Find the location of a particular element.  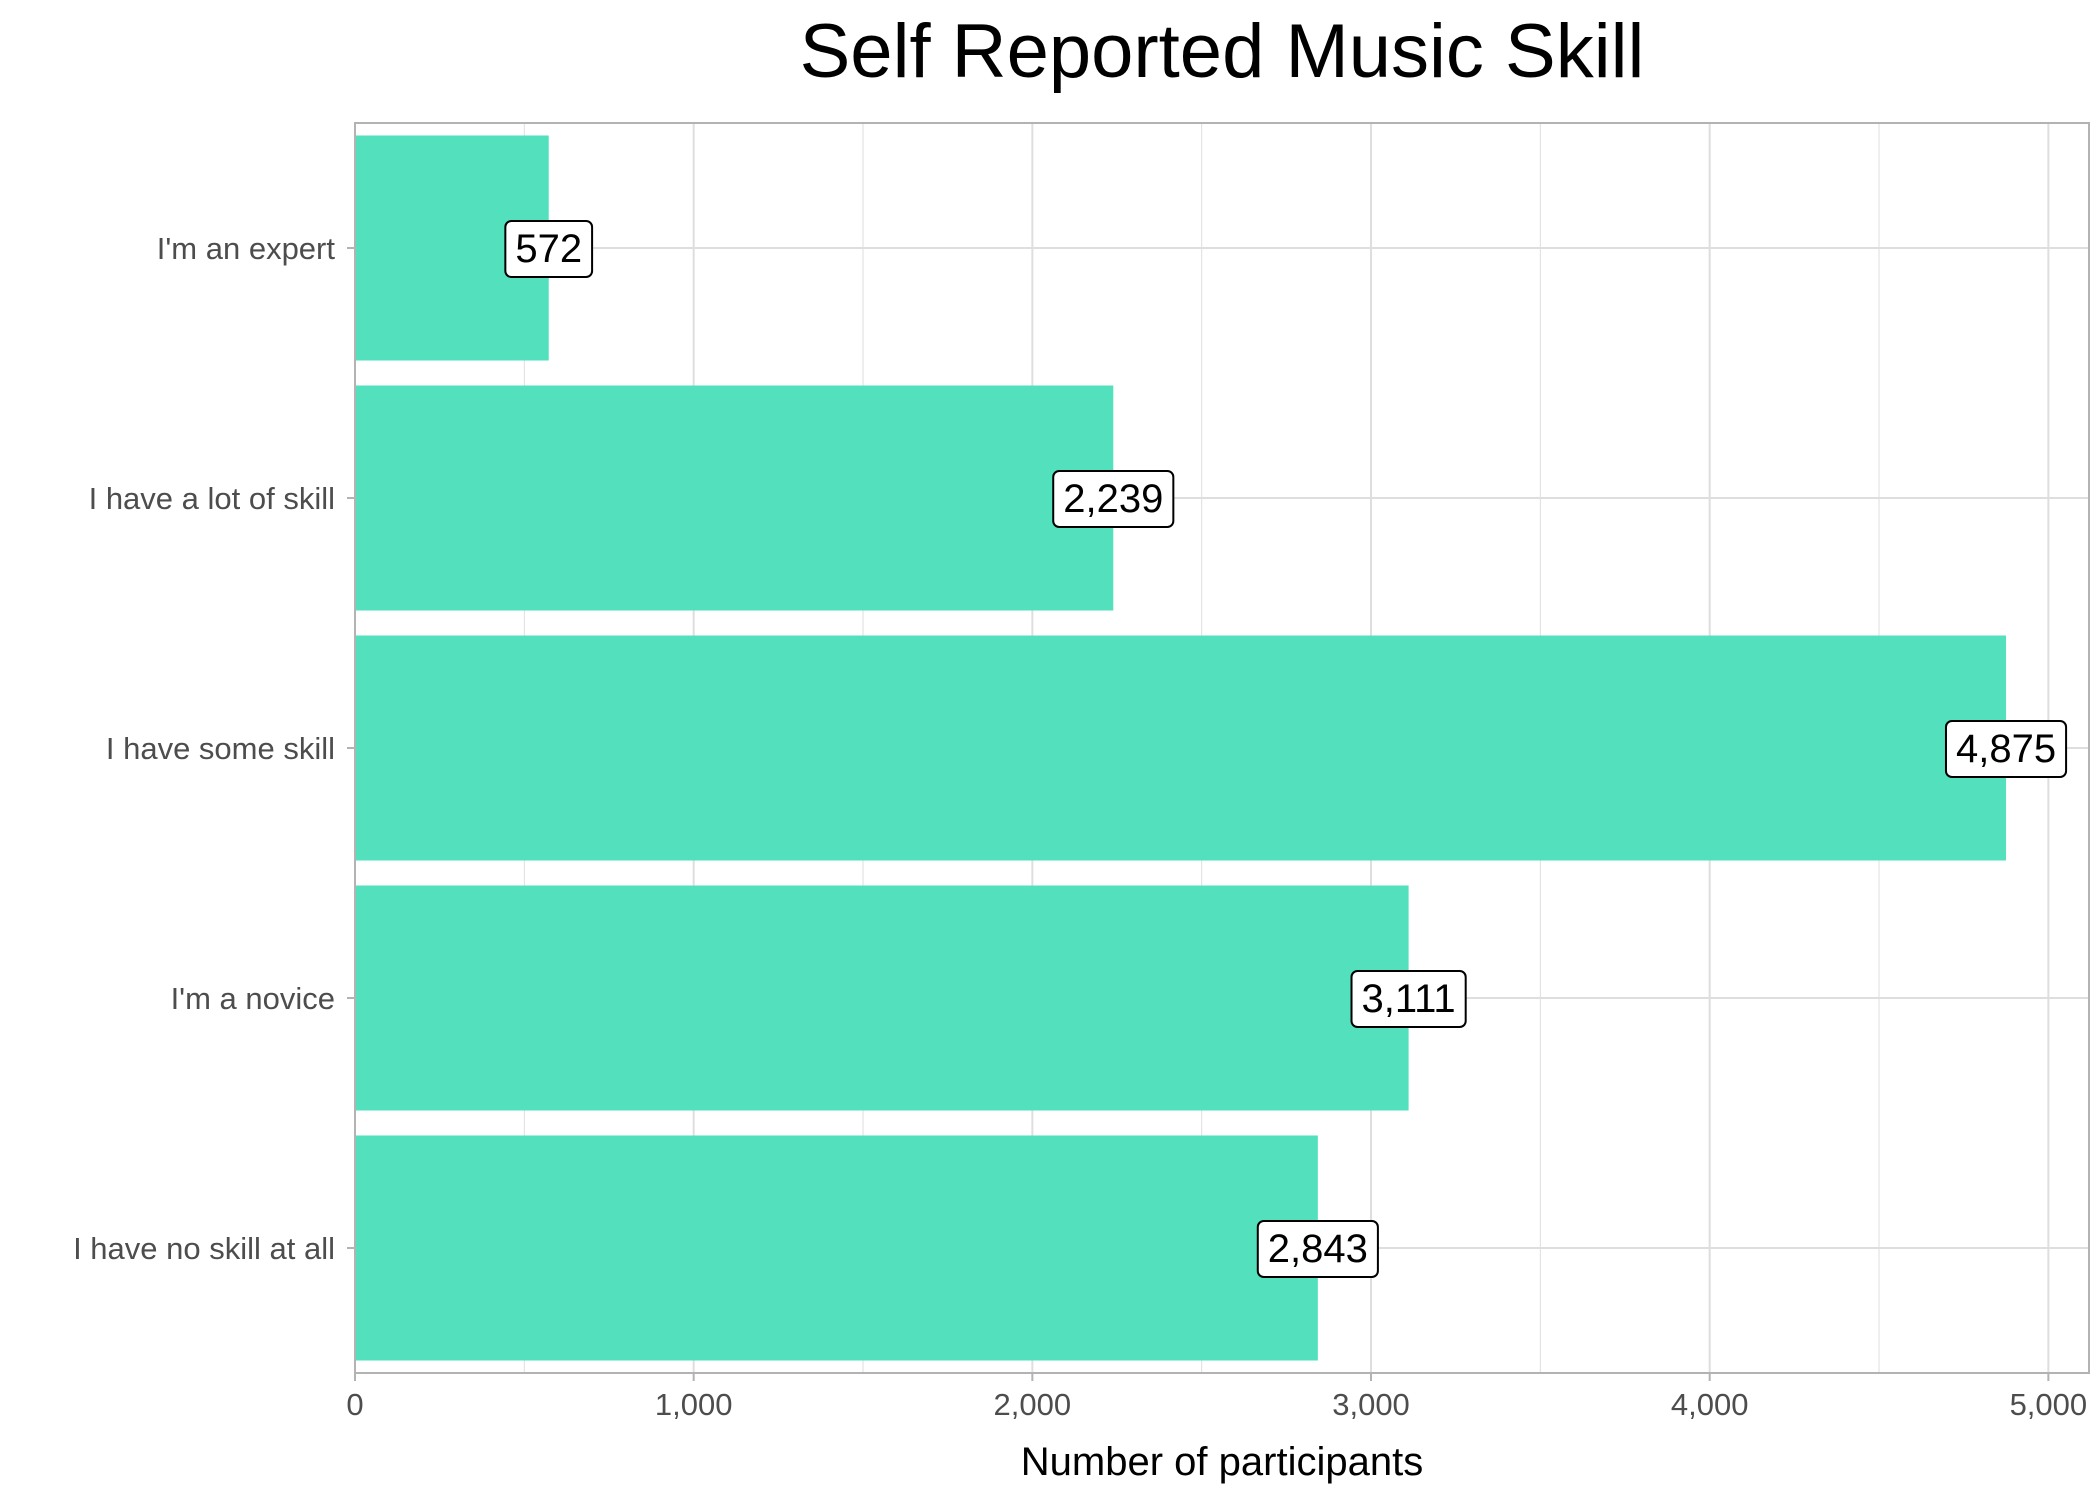

value-label: 4,875 is located at coordinates (2006, 749).